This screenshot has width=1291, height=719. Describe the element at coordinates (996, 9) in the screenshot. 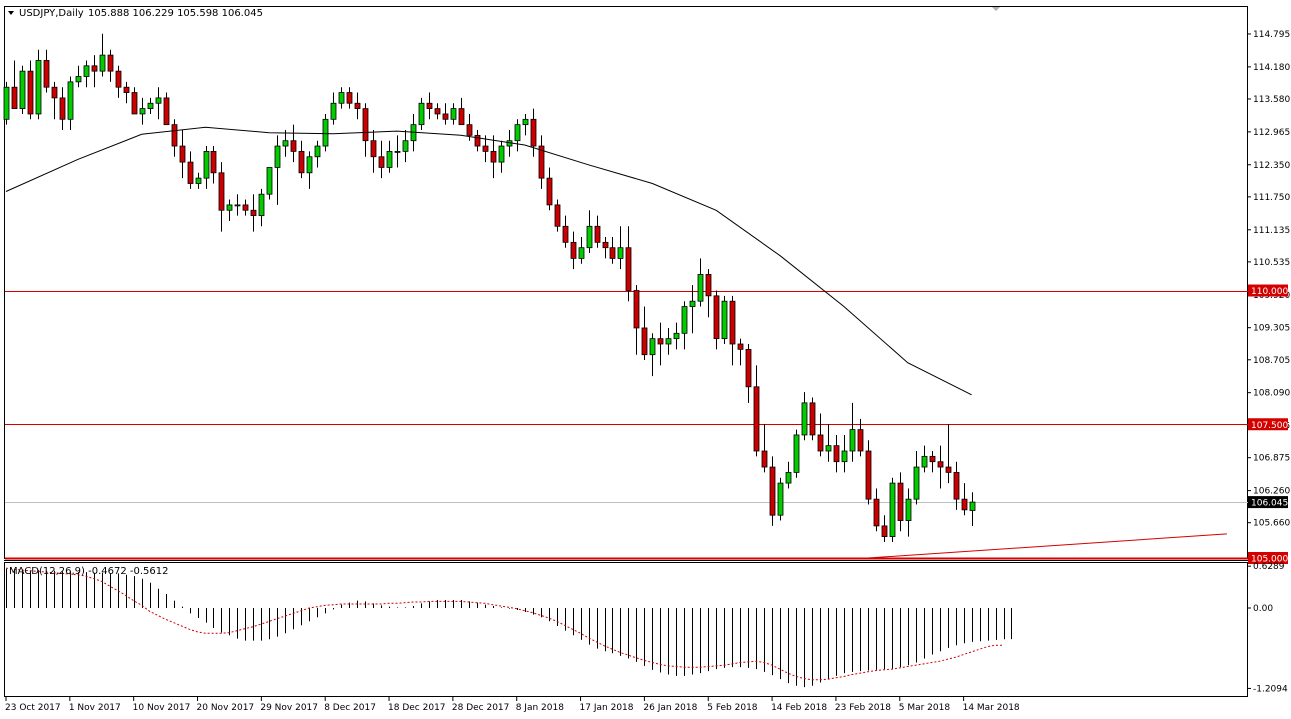

I see `scroll-marker-icon` at that location.